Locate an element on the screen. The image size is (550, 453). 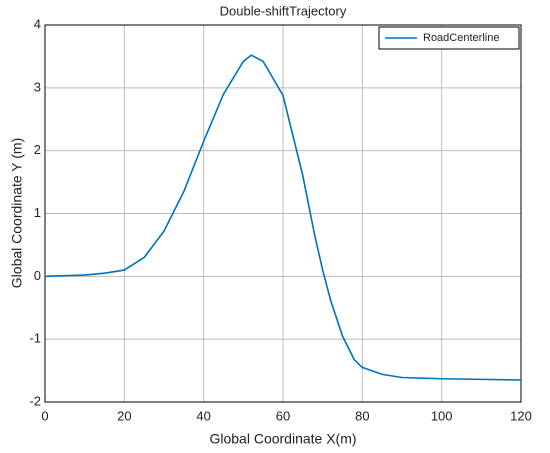
x-axis-label: Global Coordinate X(m) is located at coordinates (282, 439).